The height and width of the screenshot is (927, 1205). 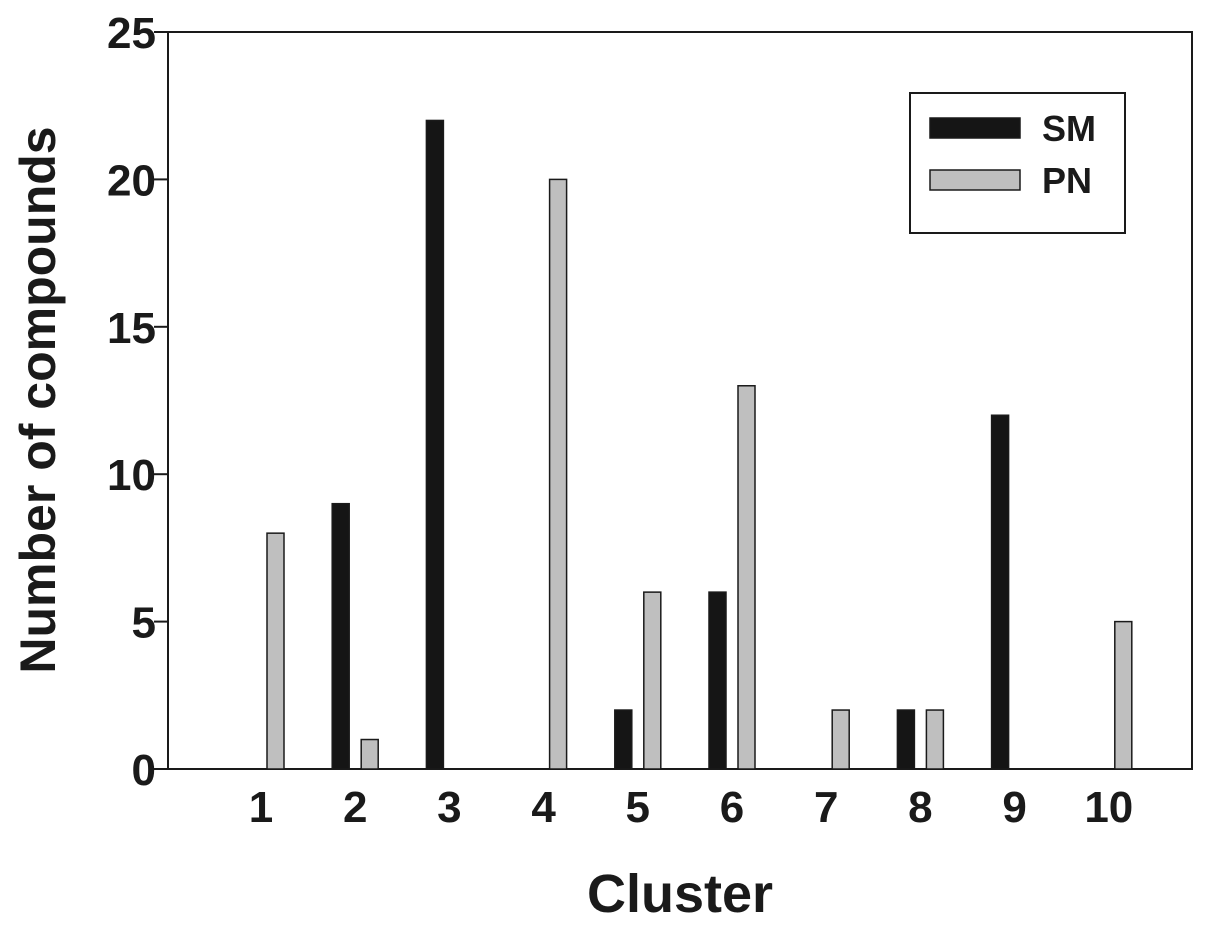 What do you see at coordinates (680, 894) in the screenshot?
I see `x-axis-label: Cluster` at bounding box center [680, 894].